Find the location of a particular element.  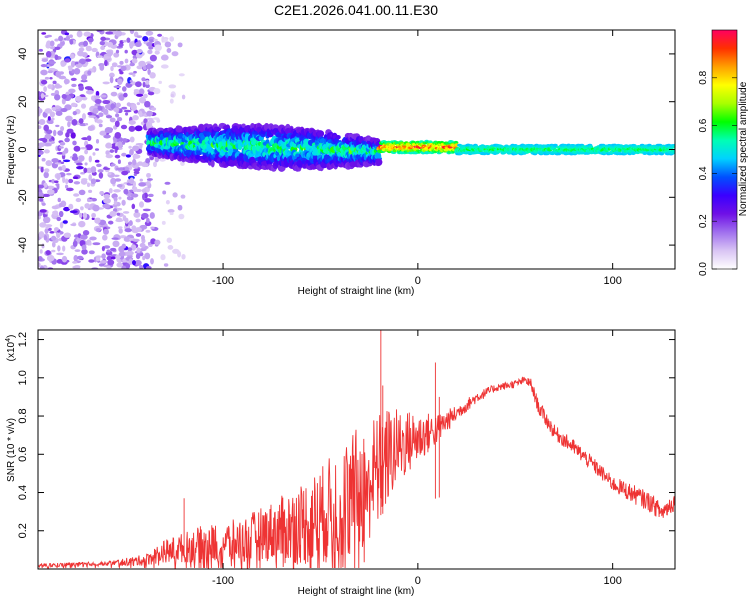

y-tick-label: 1.2 is located at coordinates (23, 339).